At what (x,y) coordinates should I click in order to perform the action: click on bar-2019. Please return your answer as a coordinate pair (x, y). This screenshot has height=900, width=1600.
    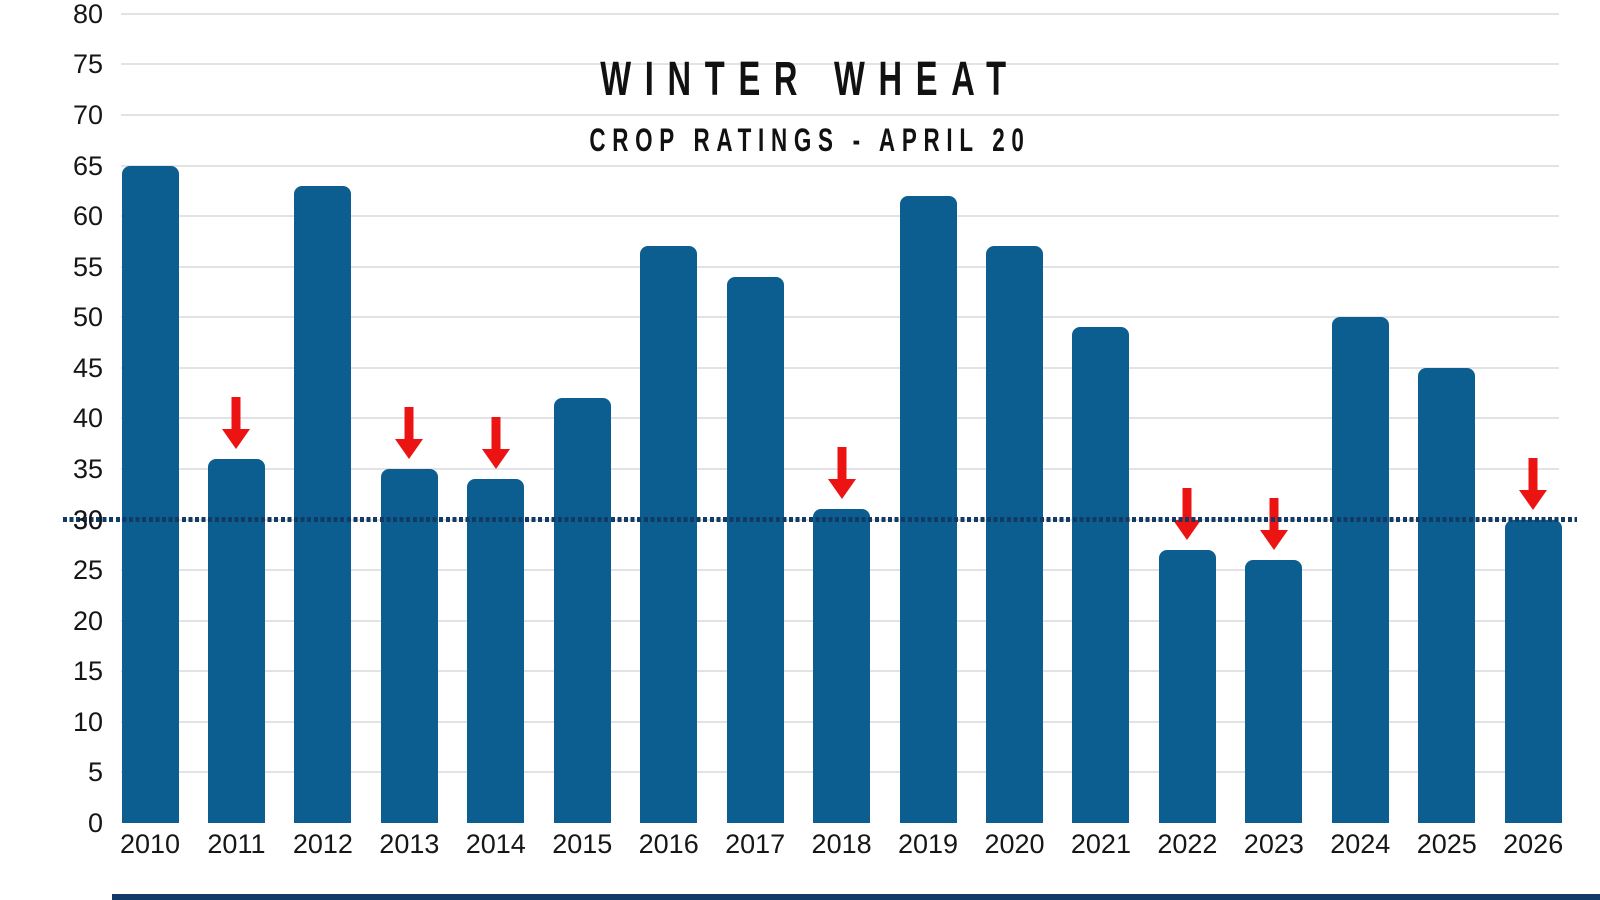
    Looking at the image, I should click on (928, 509).